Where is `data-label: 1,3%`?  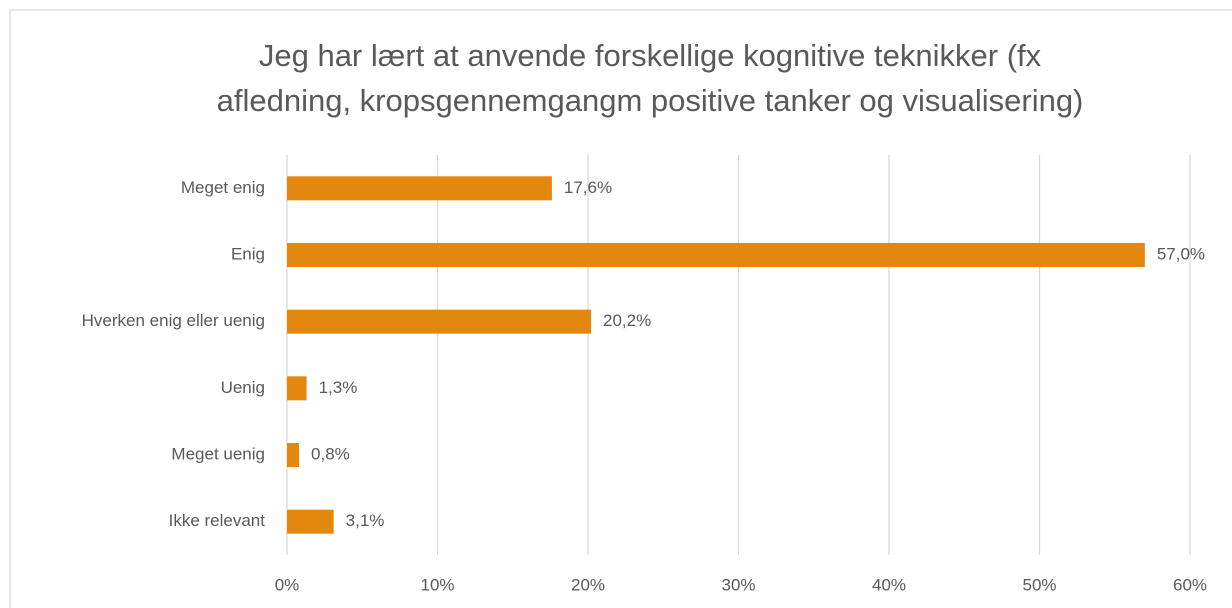 data-label: 1,3% is located at coordinates (338, 387).